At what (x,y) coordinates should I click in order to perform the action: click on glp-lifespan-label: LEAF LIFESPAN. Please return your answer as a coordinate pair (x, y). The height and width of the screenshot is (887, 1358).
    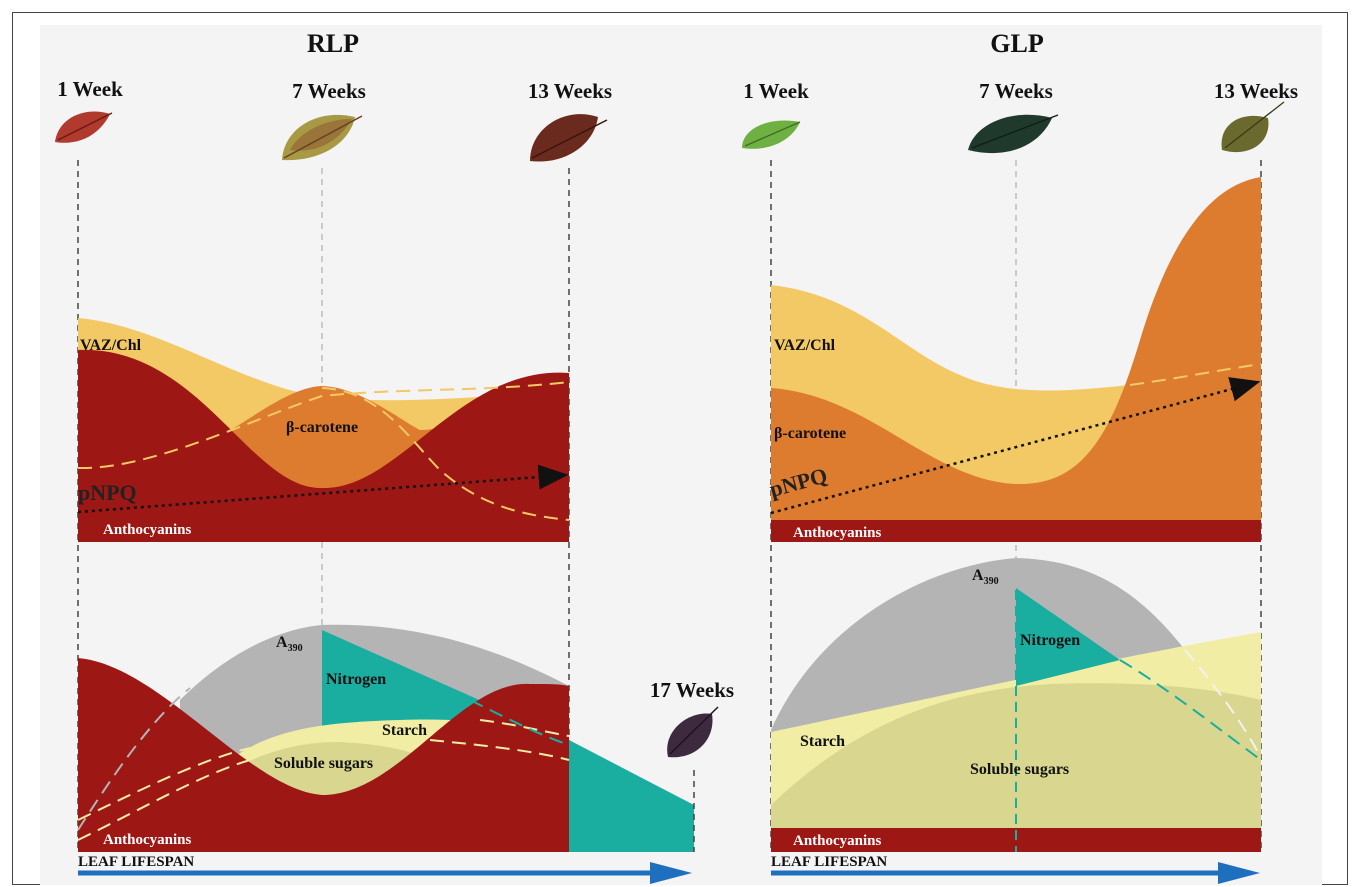
    Looking at the image, I should click on (829, 862).